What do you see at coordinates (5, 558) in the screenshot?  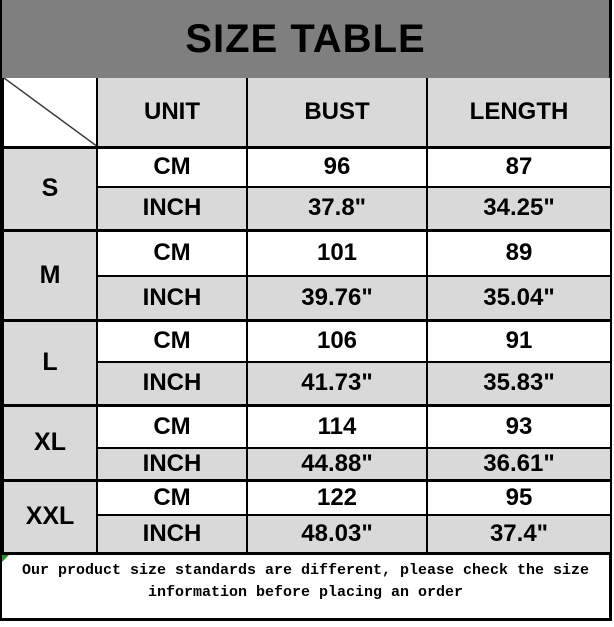 I see `comment-marker-icon` at bounding box center [5, 558].